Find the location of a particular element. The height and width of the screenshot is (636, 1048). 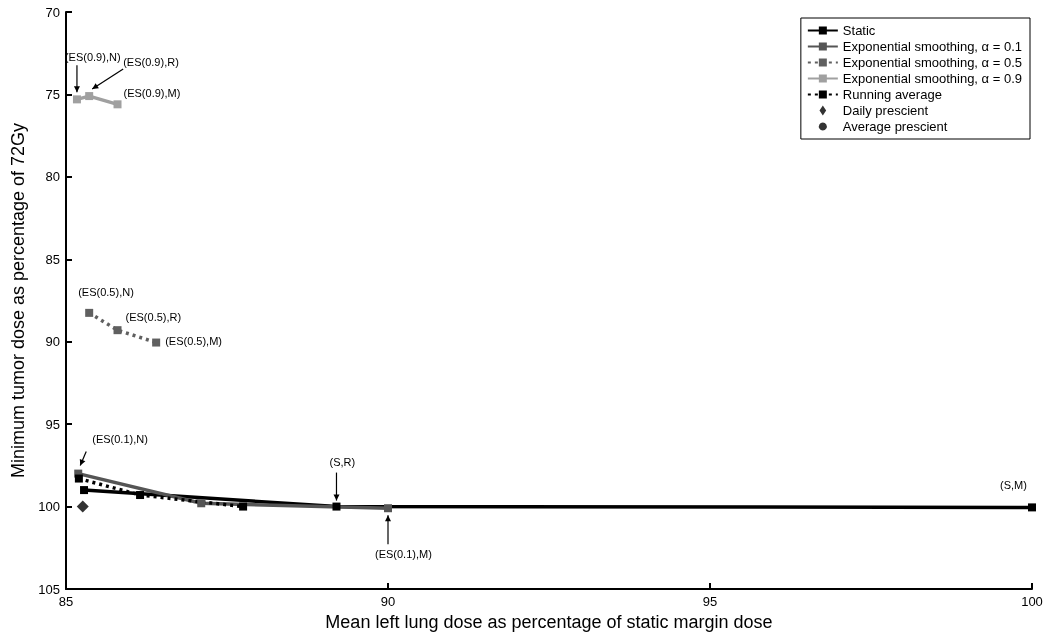

y-tick-label: 95 is located at coordinates (52, 424).